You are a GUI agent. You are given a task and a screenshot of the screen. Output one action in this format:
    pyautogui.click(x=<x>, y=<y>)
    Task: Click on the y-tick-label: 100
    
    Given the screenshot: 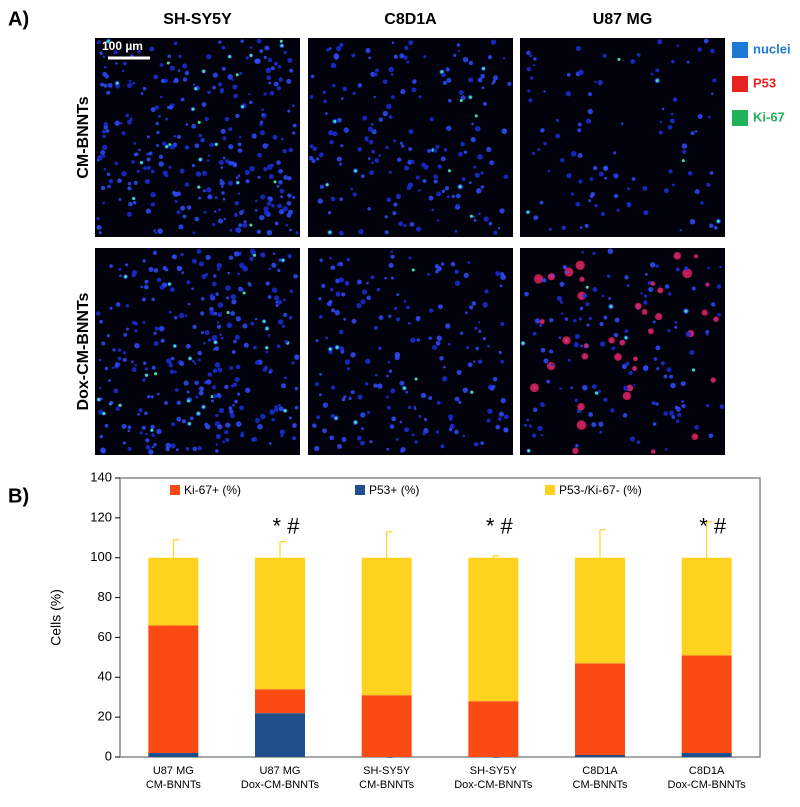 What is the action you would take?
    pyautogui.click(x=101, y=556)
    